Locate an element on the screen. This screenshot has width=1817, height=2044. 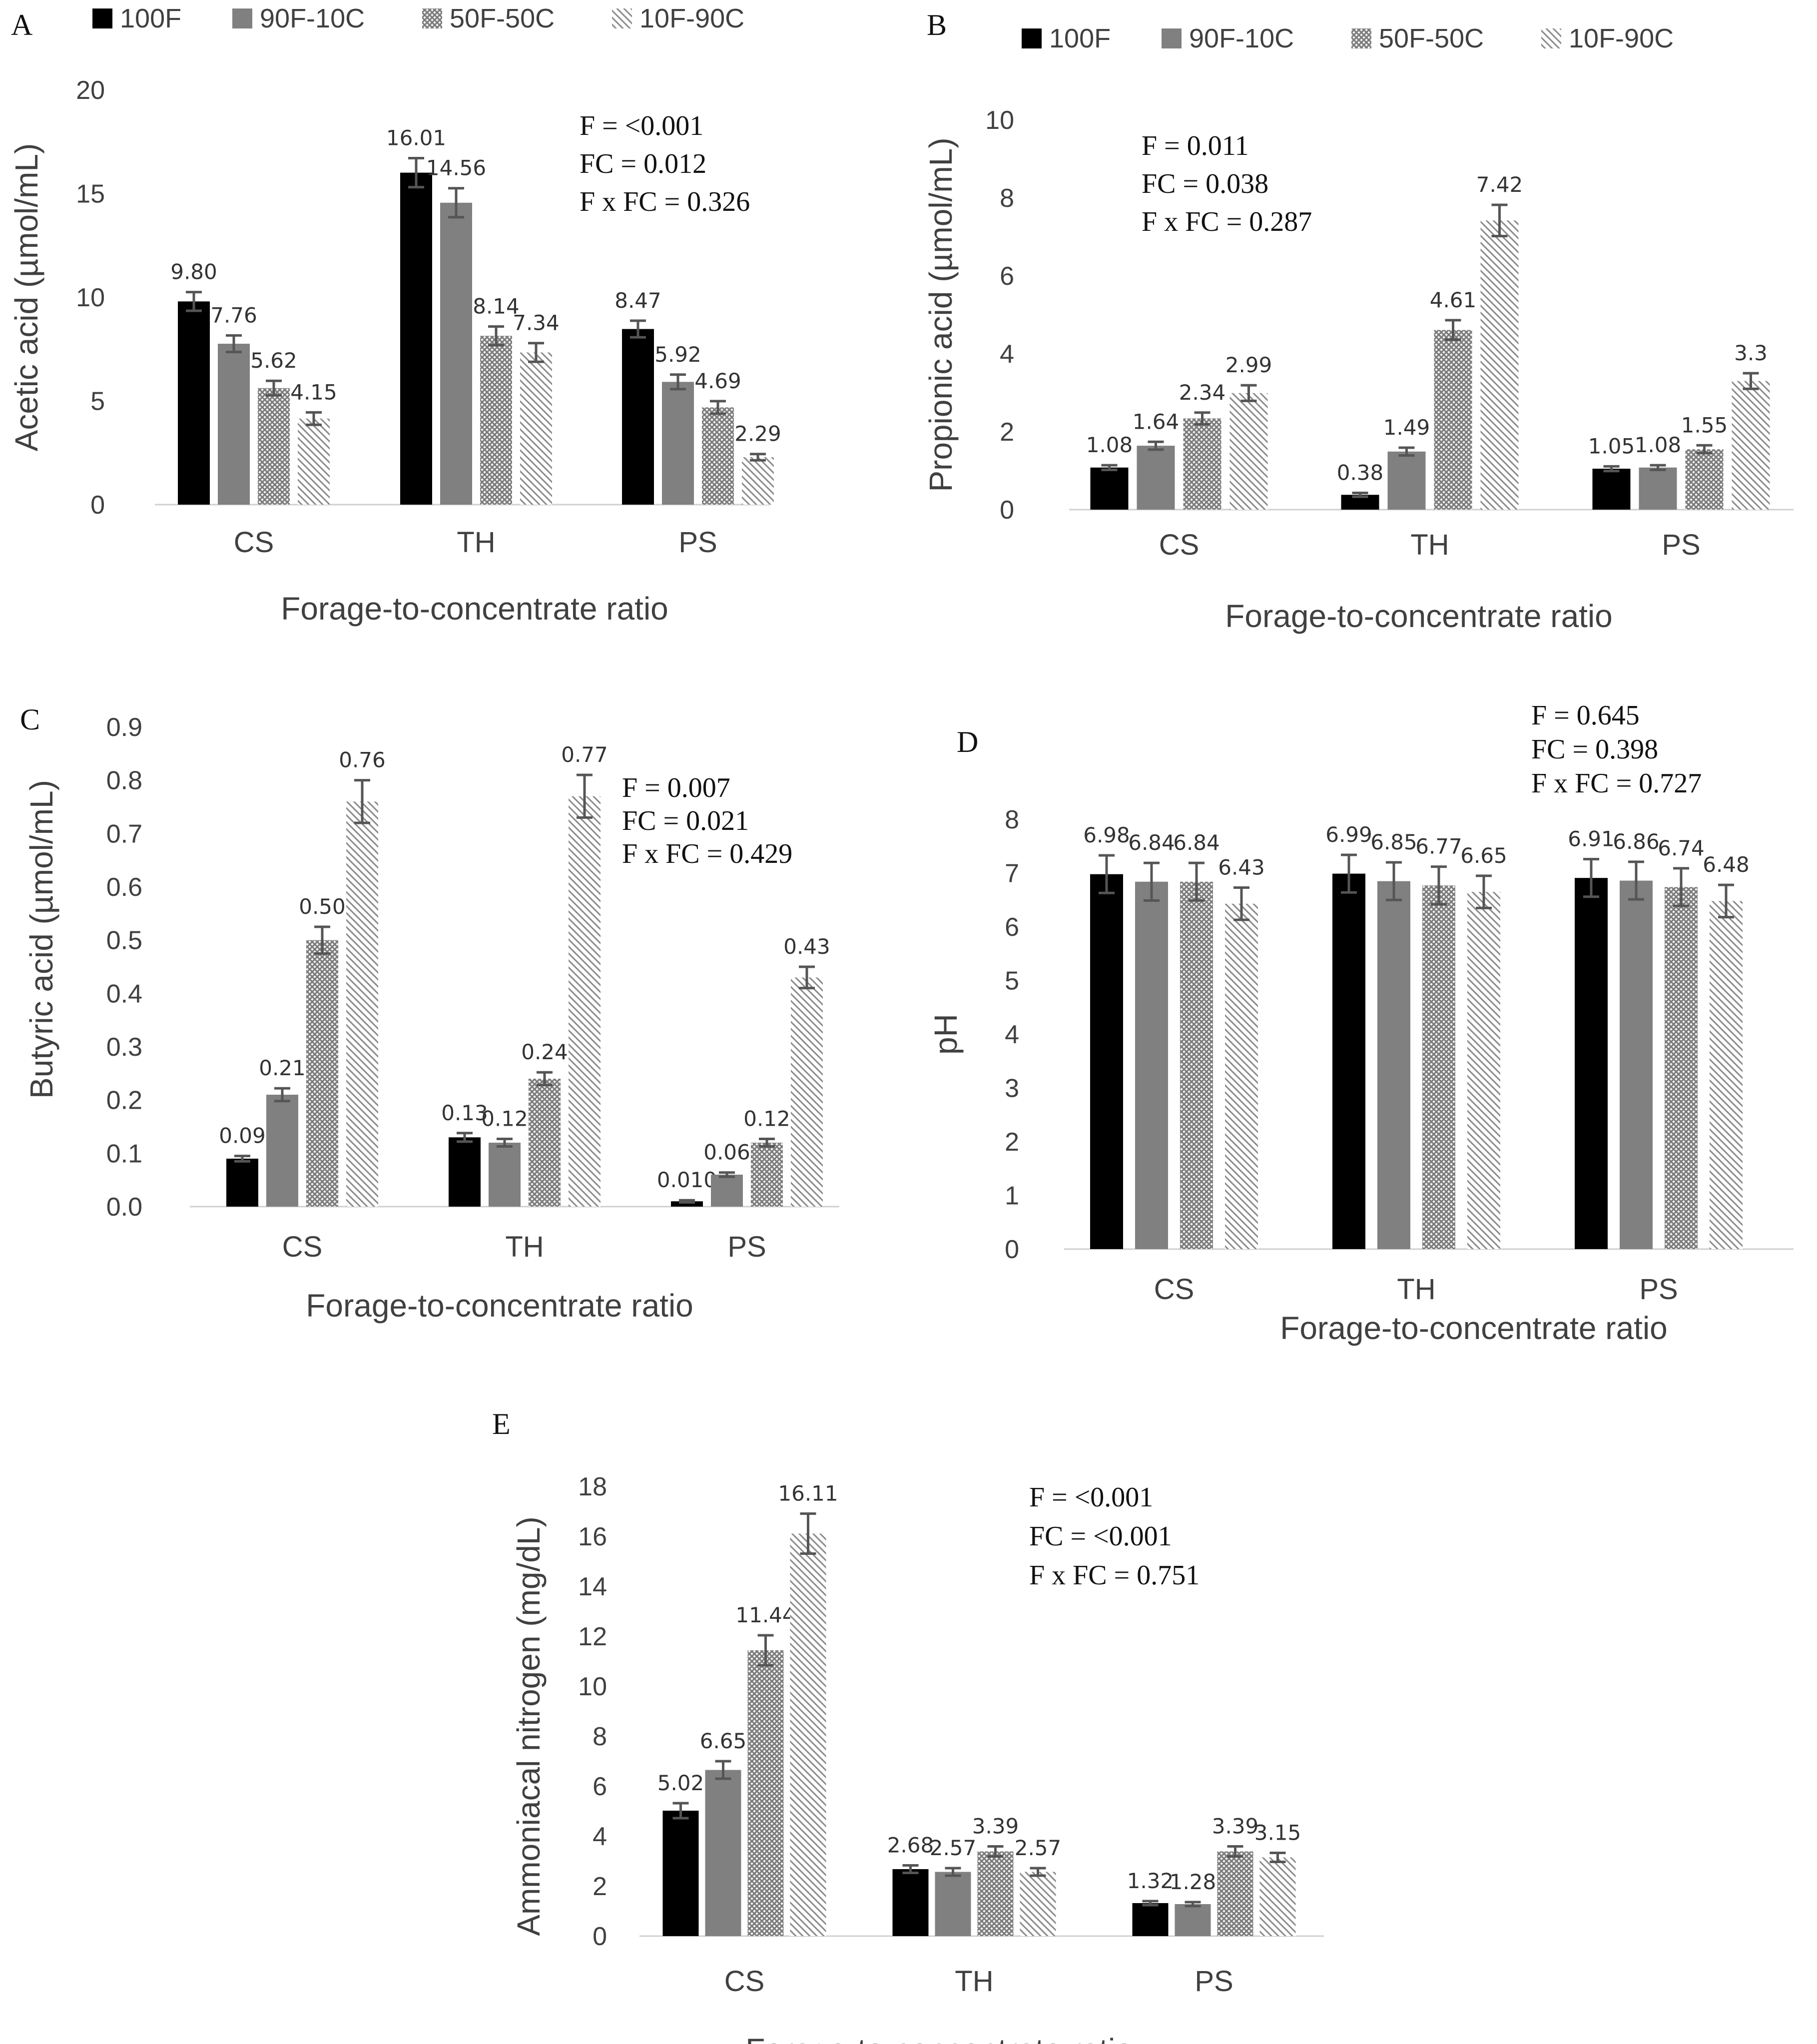
y-tick-label: 16 is located at coordinates (592, 1536).